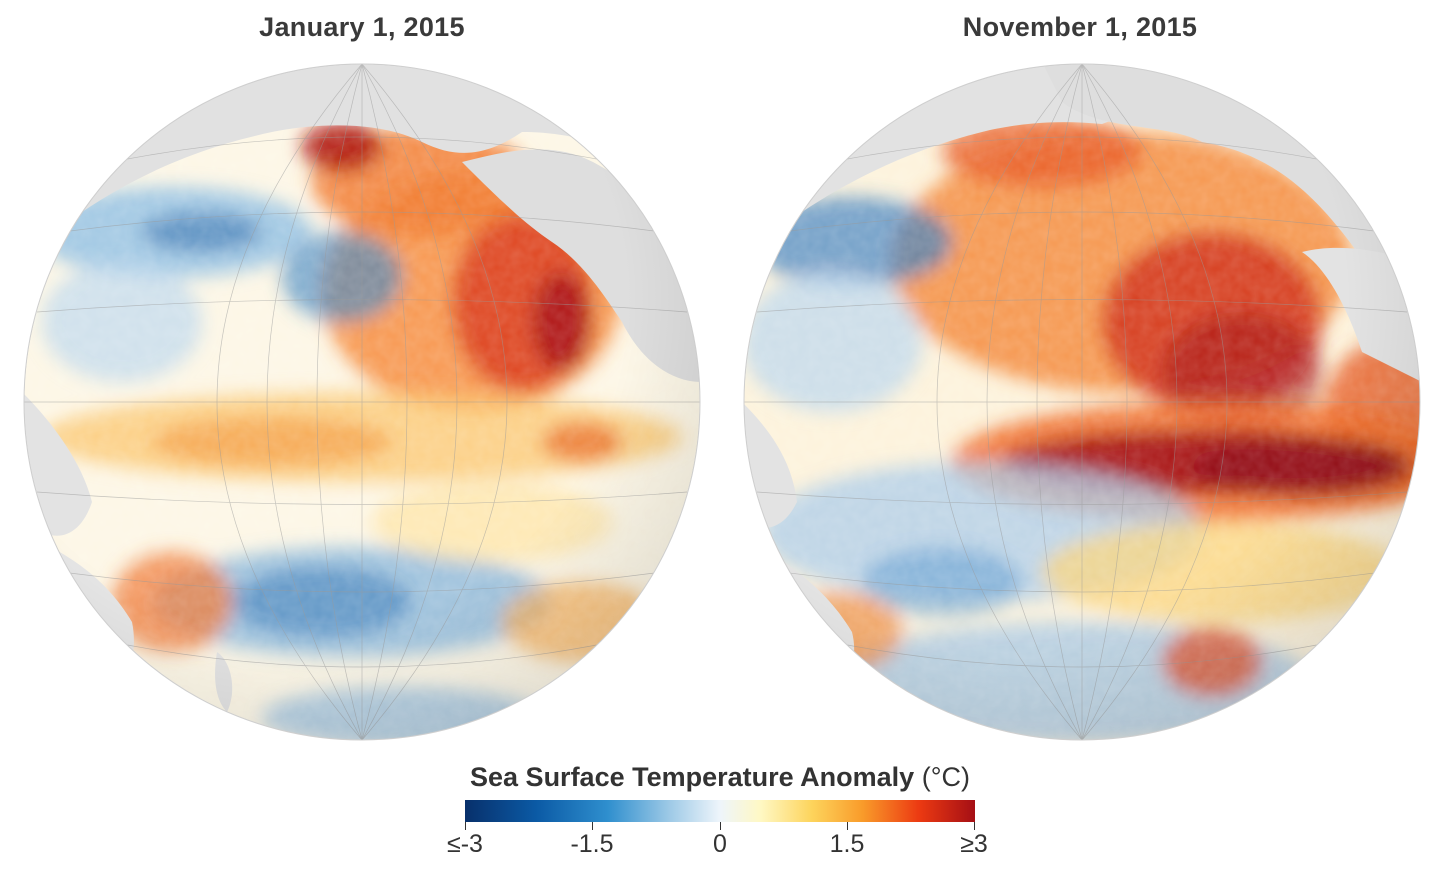 This screenshot has height=880, width=1440. What do you see at coordinates (720, 844) in the screenshot?
I see `legend-tick-label-zero: 0` at bounding box center [720, 844].